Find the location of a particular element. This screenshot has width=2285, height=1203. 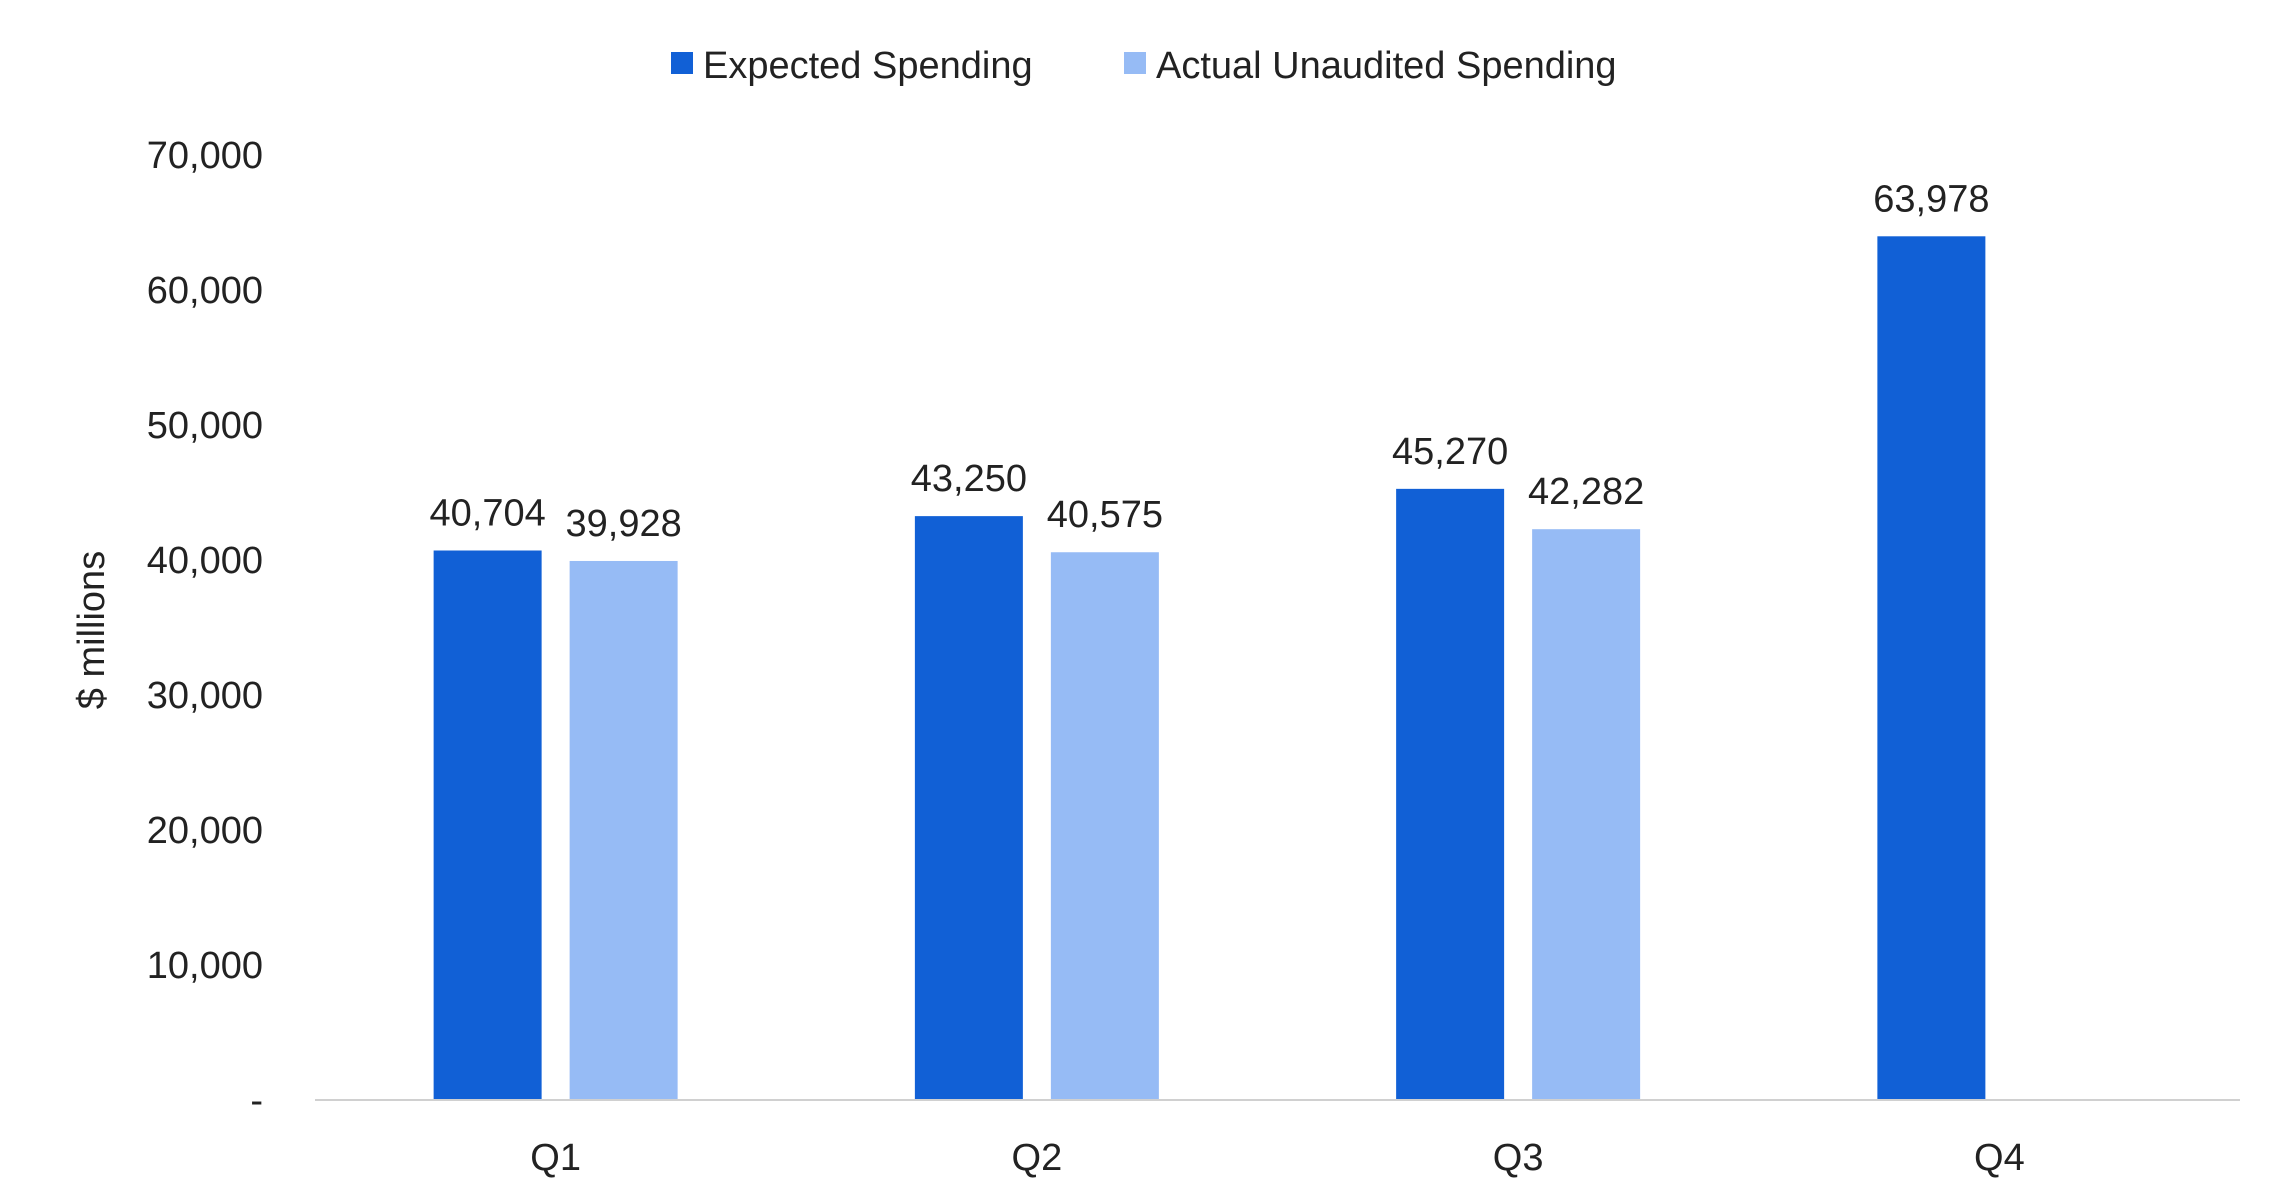

y-tick-label: 10,000 is located at coordinates (205, 966).